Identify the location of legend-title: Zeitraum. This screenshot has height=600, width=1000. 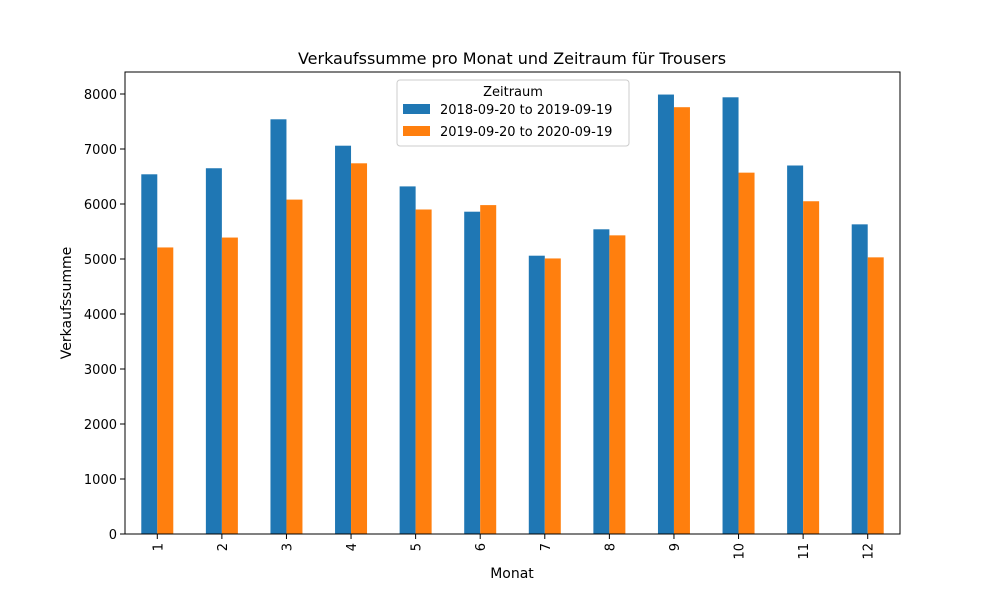
(513, 92).